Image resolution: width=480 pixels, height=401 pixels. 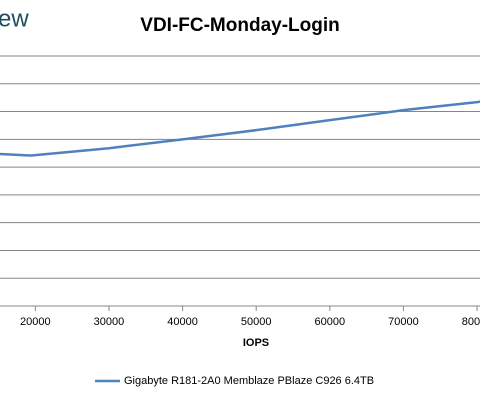 What do you see at coordinates (330, 322) in the screenshot?
I see `x-tick-label: 60000` at bounding box center [330, 322].